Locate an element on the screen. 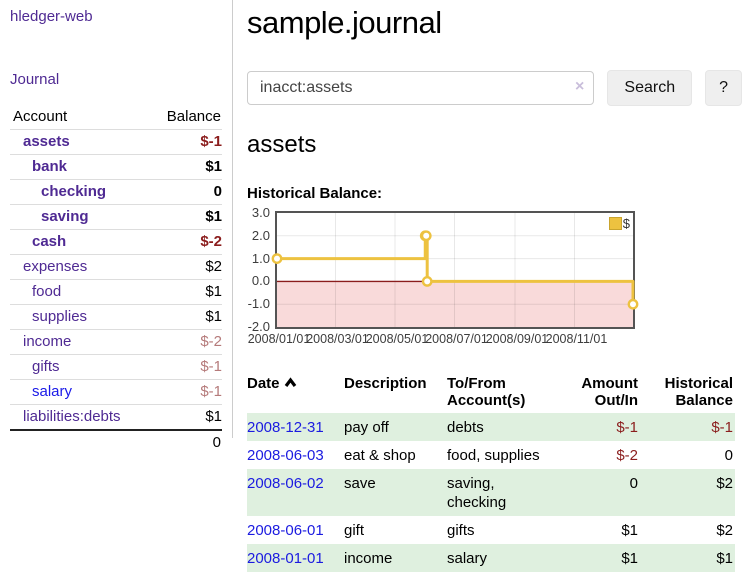 The height and width of the screenshot is (582, 742). account-name-cell: saving is located at coordinates (79, 217).